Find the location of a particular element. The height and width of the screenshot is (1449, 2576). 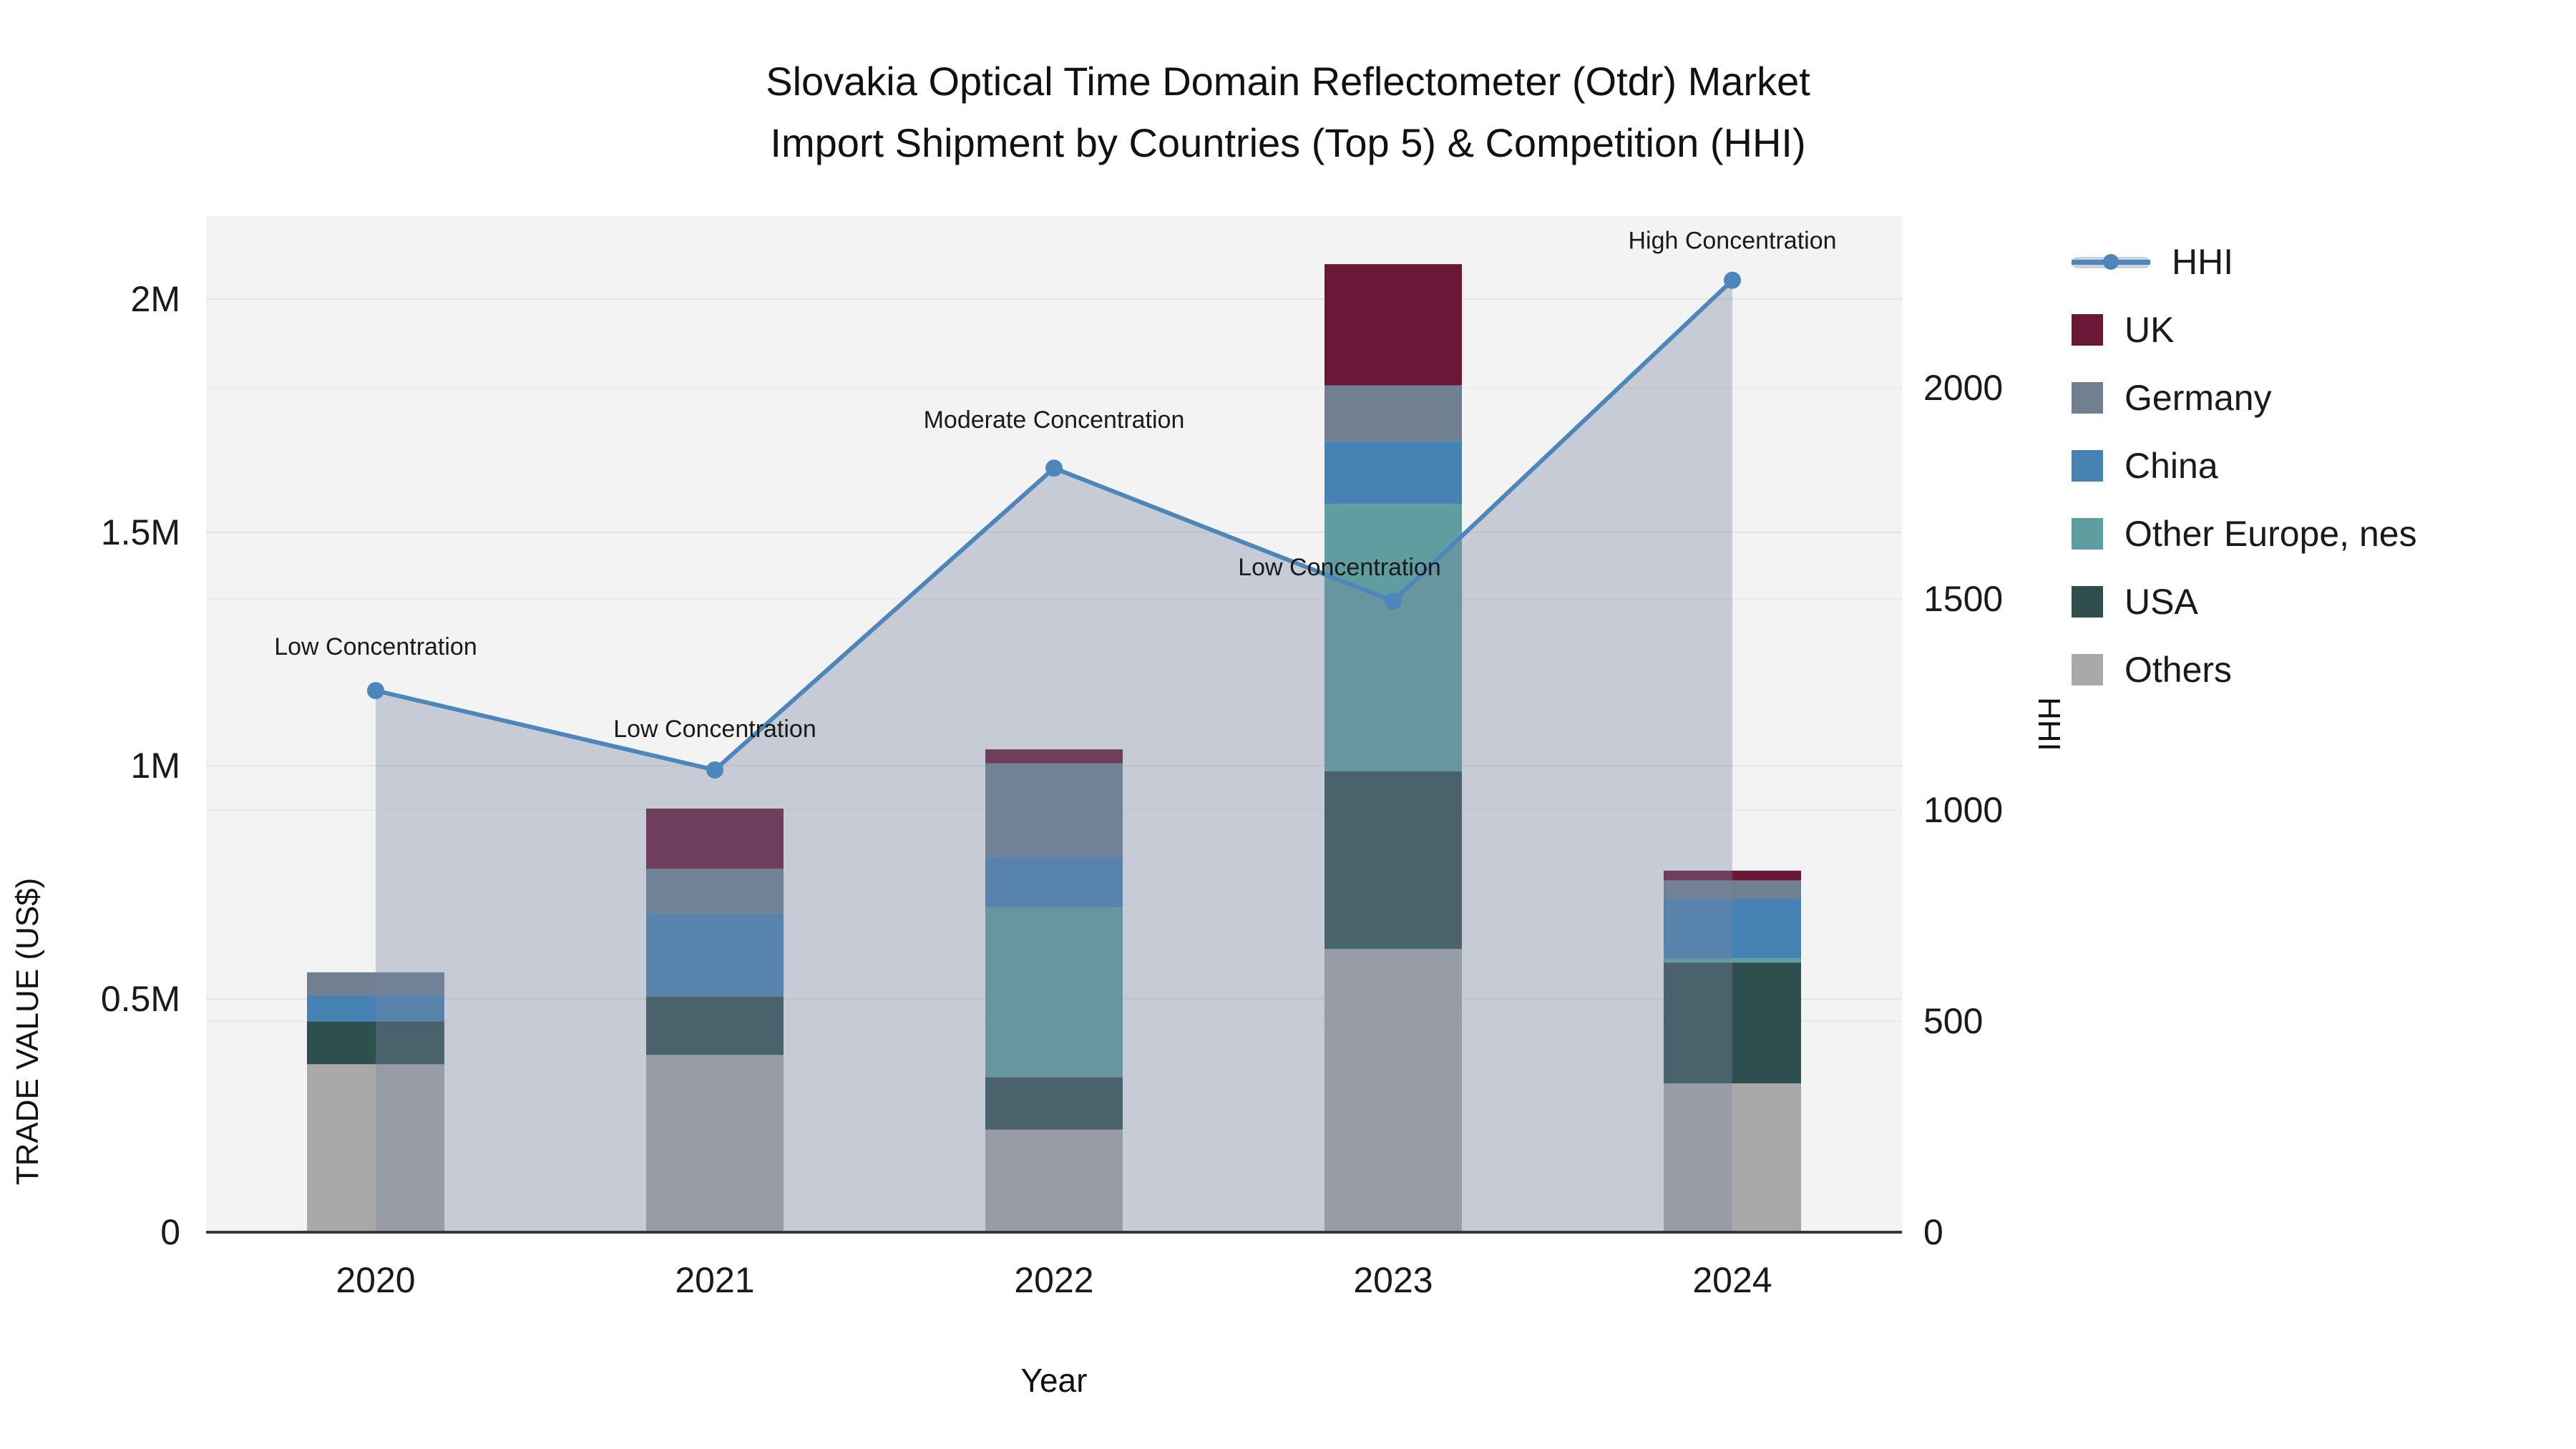

bar-segment-2023-Germany is located at coordinates (1393, 413).